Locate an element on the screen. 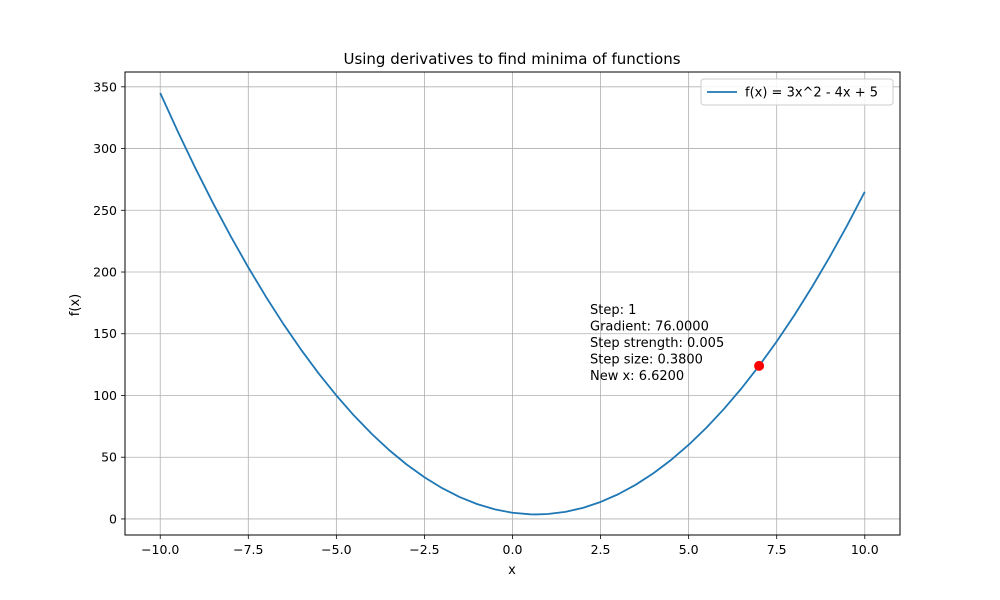  annotation-line: Step size: 0.3800 is located at coordinates (646, 360).